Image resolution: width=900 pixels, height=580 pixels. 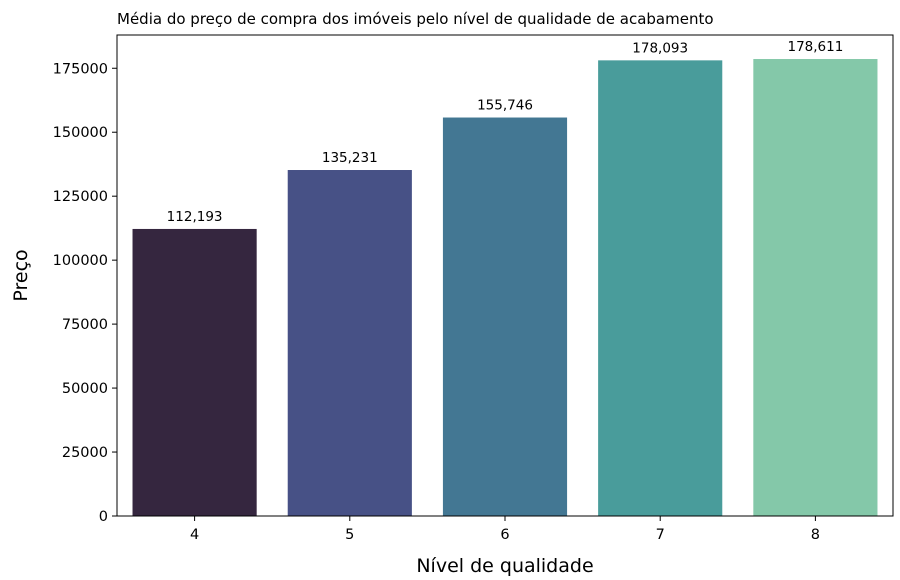 I want to click on x-axis-label: Nível de qualidade, so click(x=504, y=566).